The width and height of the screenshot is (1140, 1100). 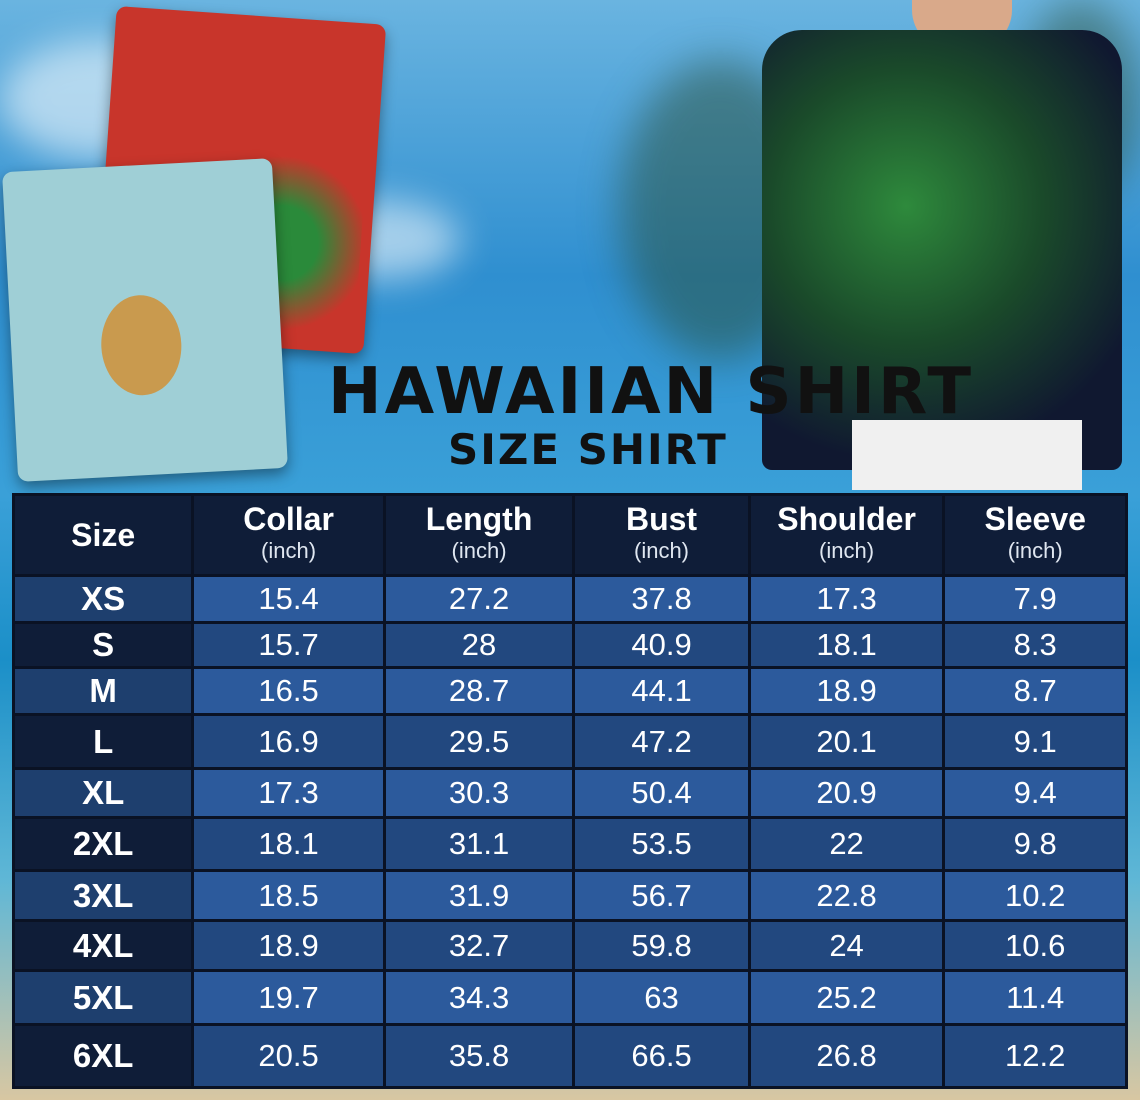 I want to click on measurement-cell: 15.7, so click(x=288, y=645).